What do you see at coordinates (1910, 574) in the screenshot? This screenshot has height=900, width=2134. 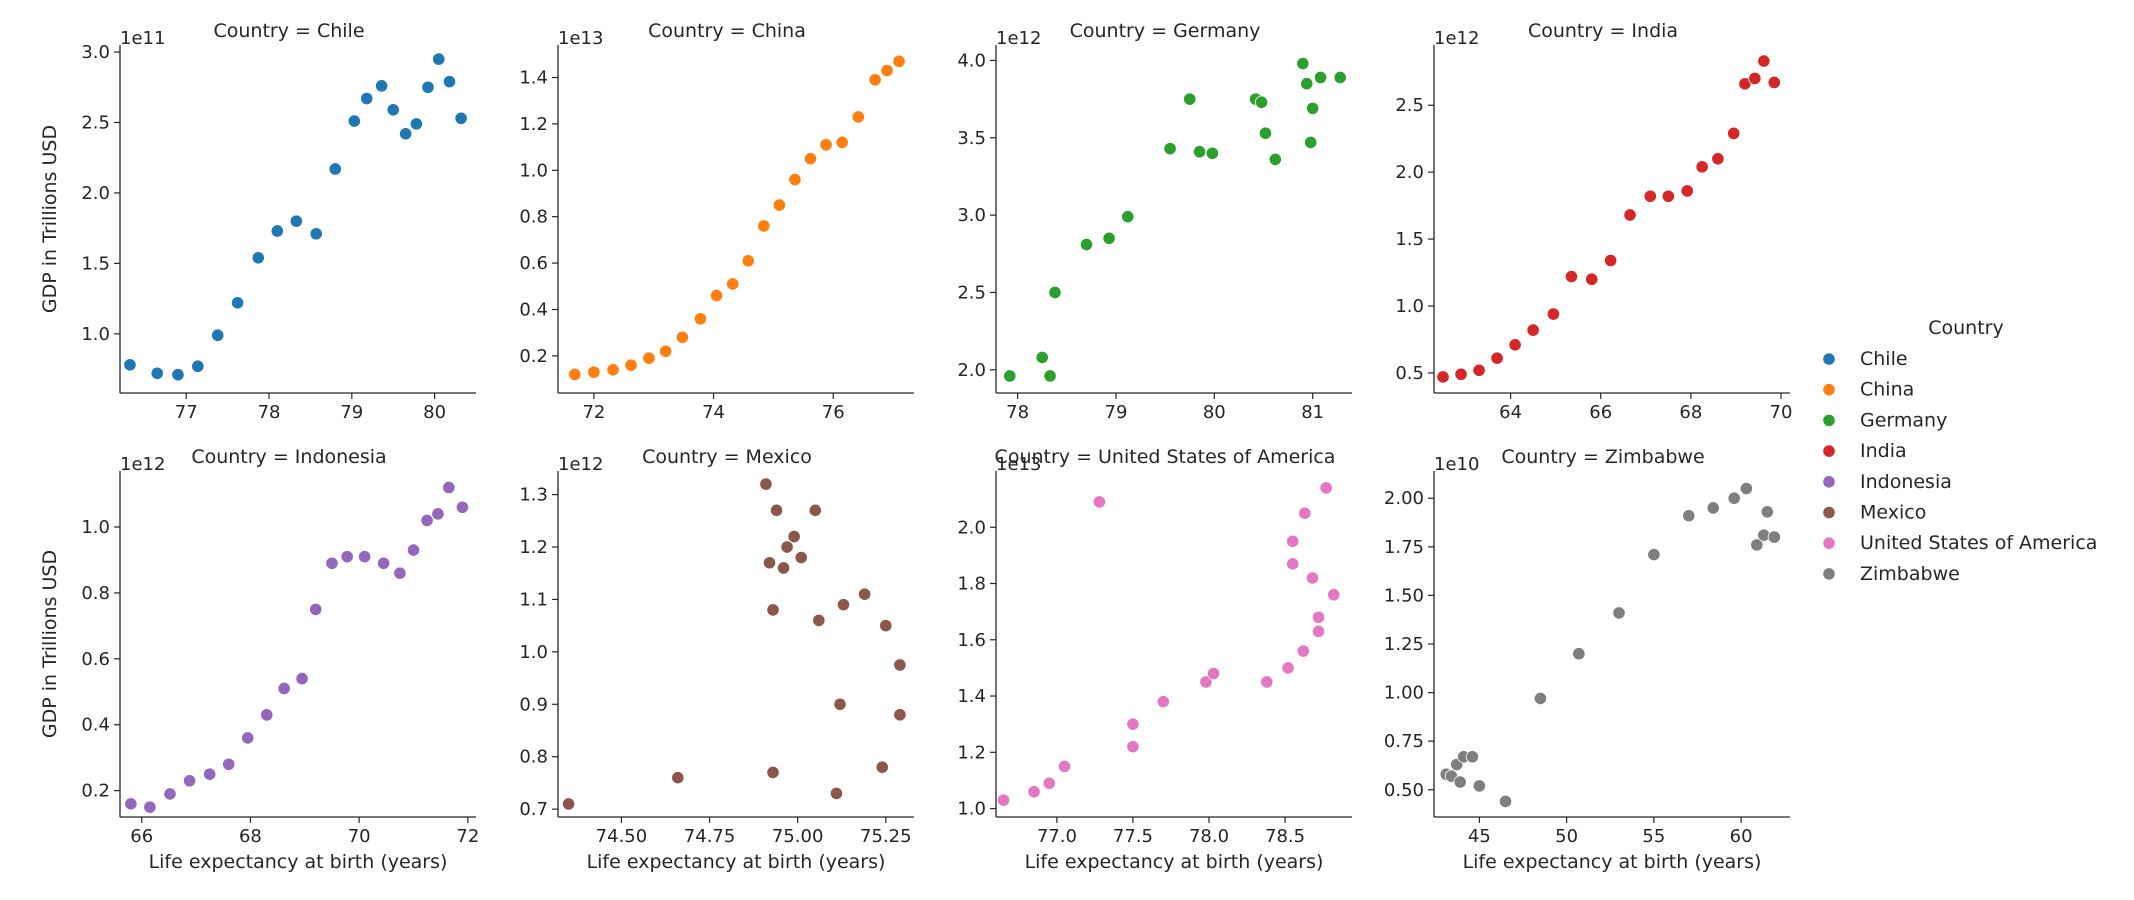 I see `legend-label: Zimbabwe` at bounding box center [1910, 574].